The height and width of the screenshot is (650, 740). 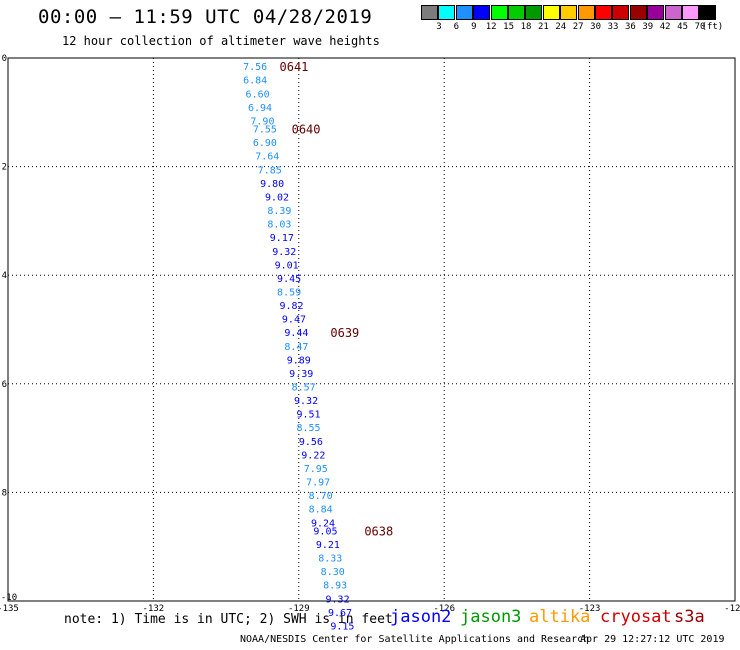 What do you see at coordinates (260, 108) in the screenshot?
I see `wave-height-value: 6.94` at bounding box center [260, 108].